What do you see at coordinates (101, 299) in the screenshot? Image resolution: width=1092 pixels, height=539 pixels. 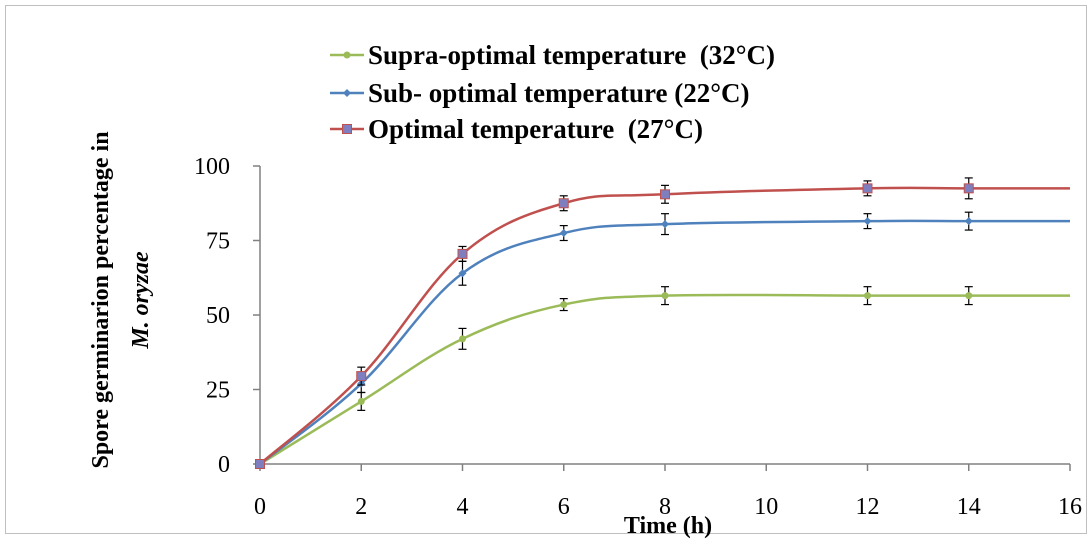 I see `y-axis-title-line1: Spore germinarion percentage in` at bounding box center [101, 299].